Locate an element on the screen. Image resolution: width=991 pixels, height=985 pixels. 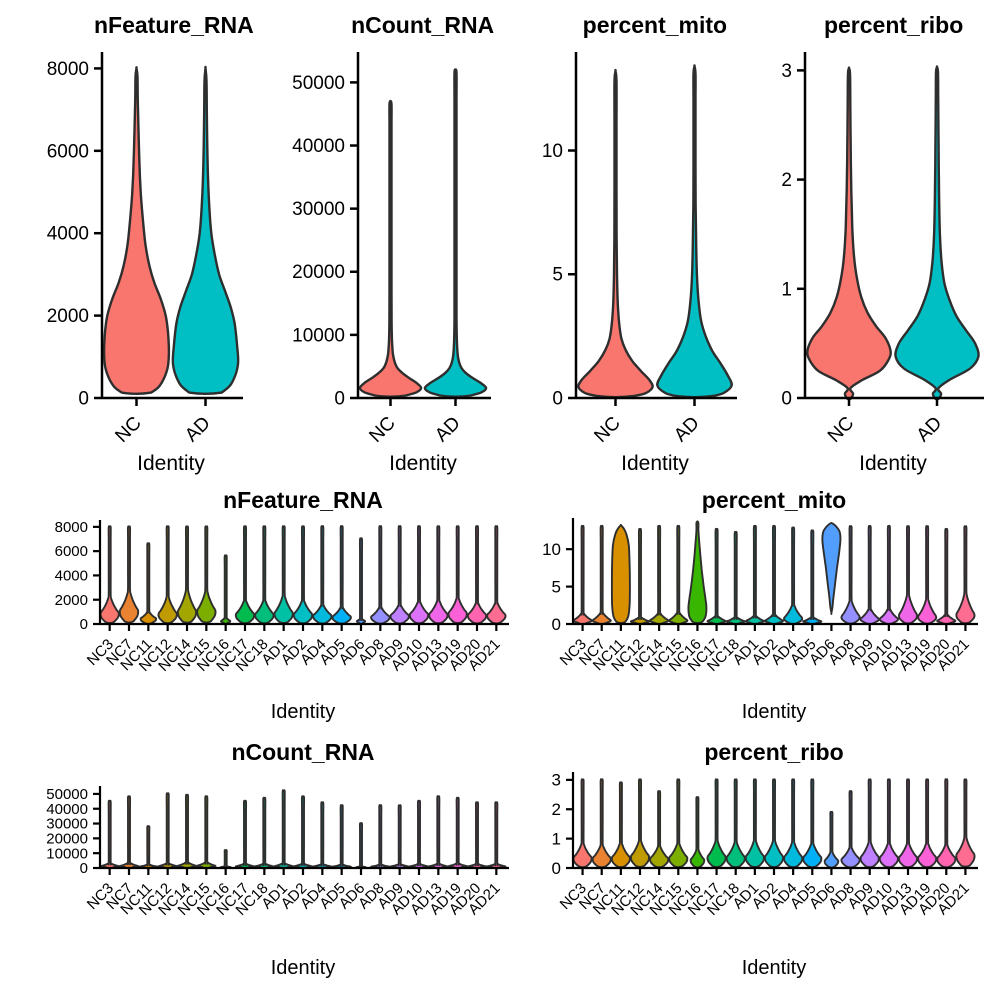
violin-percent_mito_by_sample-NC11 is located at coordinates (620, 573).